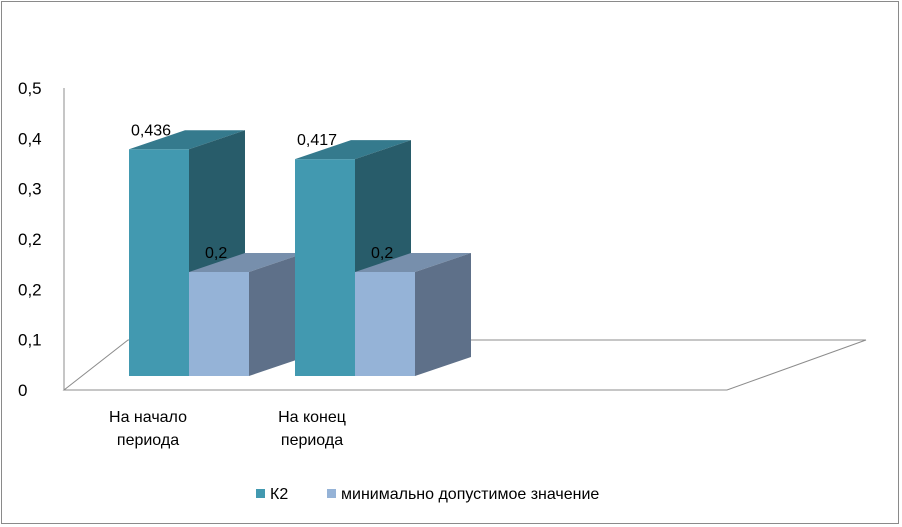  Describe the element at coordinates (30, 88) in the screenshot. I see `y-tick-label: 0,5` at that location.